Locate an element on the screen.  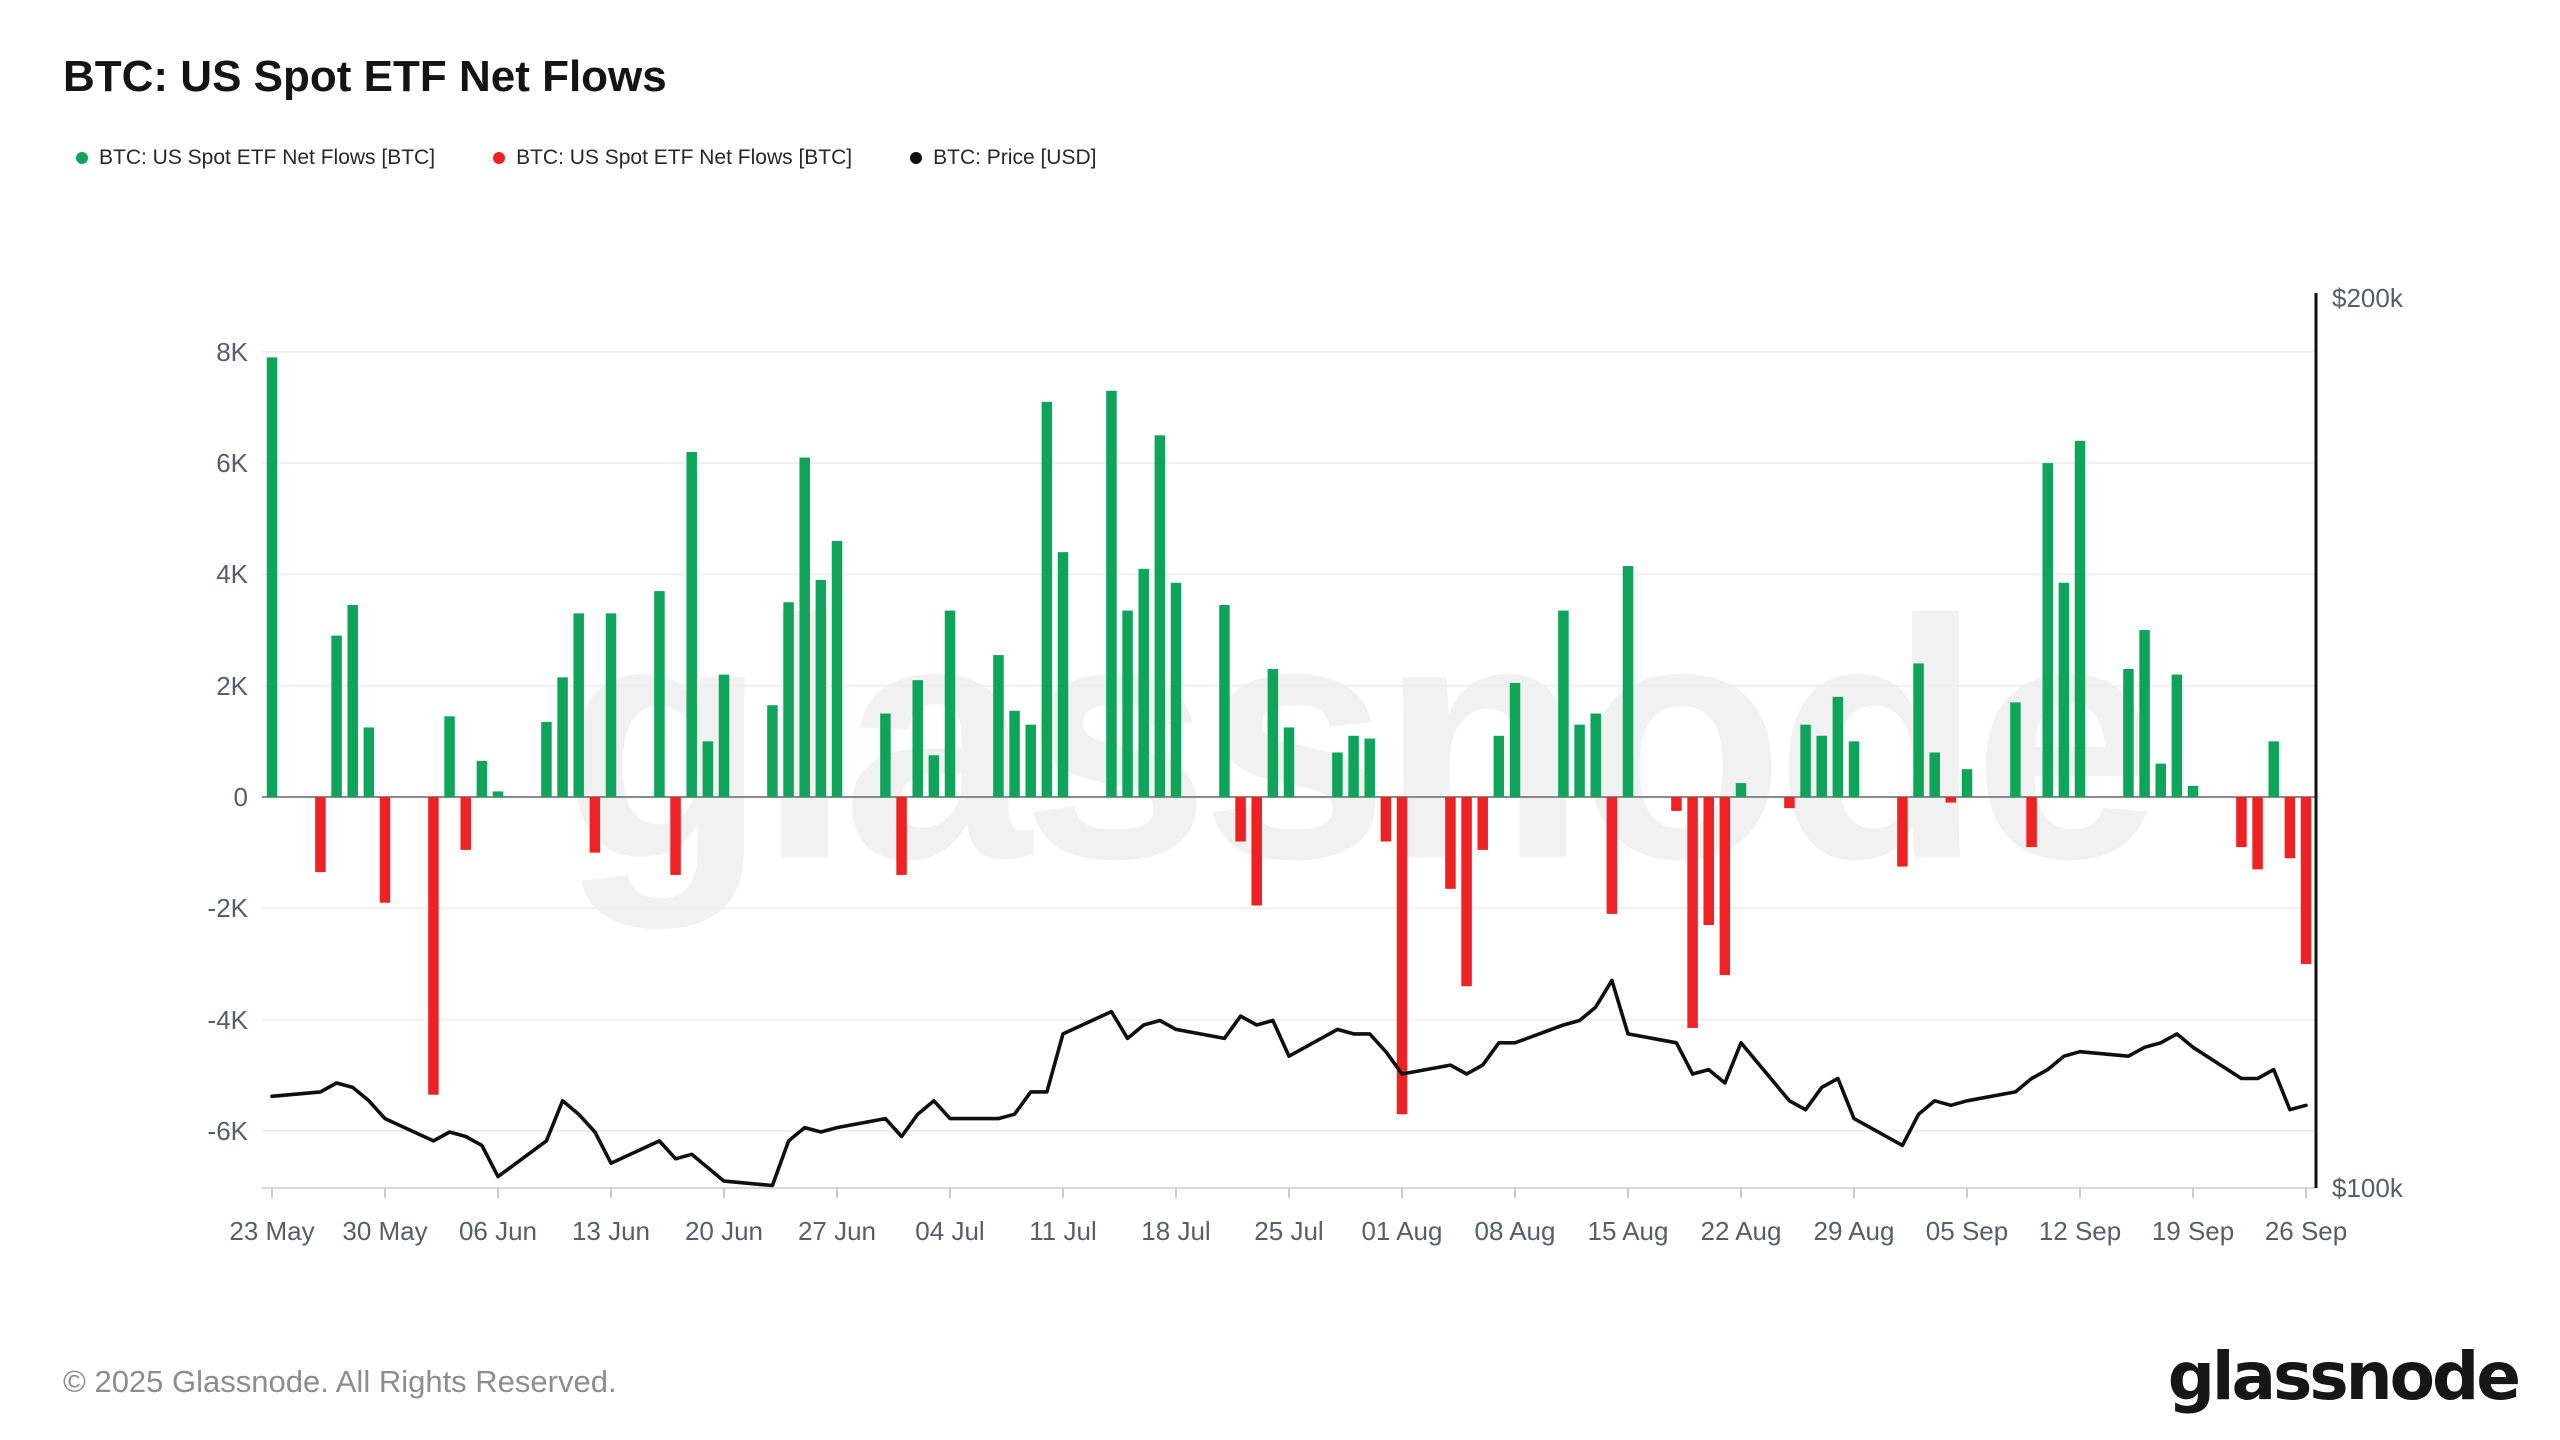
y-axis-tick-label: 0 is located at coordinates (240, 797).